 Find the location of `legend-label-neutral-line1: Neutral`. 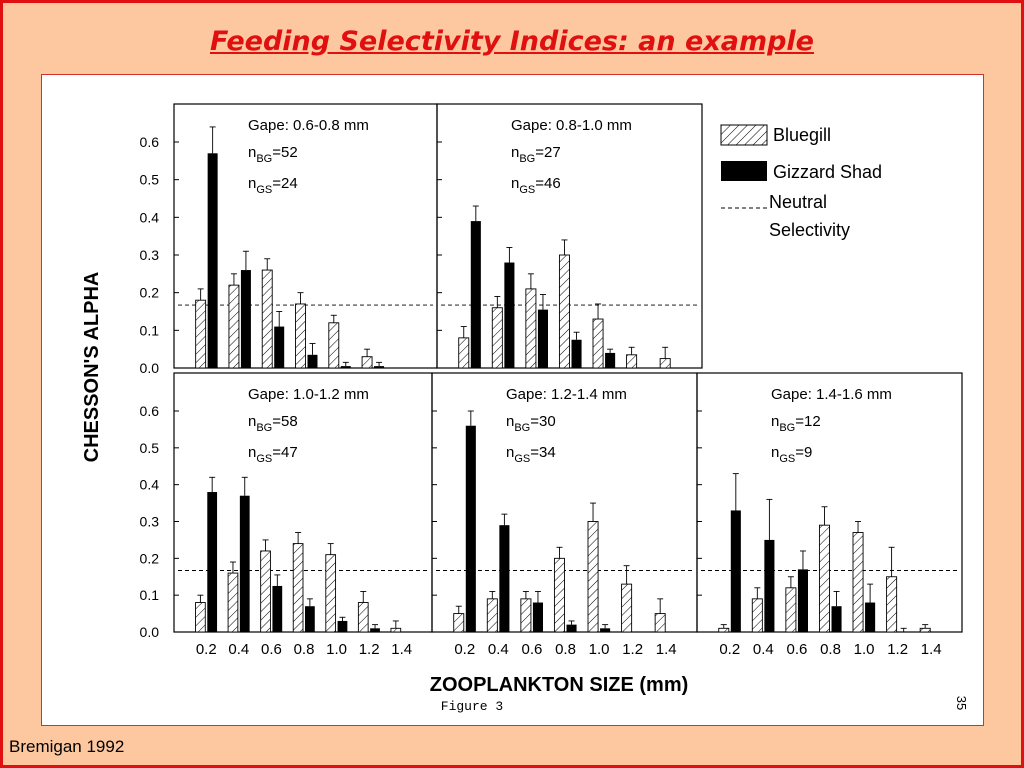

legend-label-neutral-line1: Neutral is located at coordinates (798, 202).